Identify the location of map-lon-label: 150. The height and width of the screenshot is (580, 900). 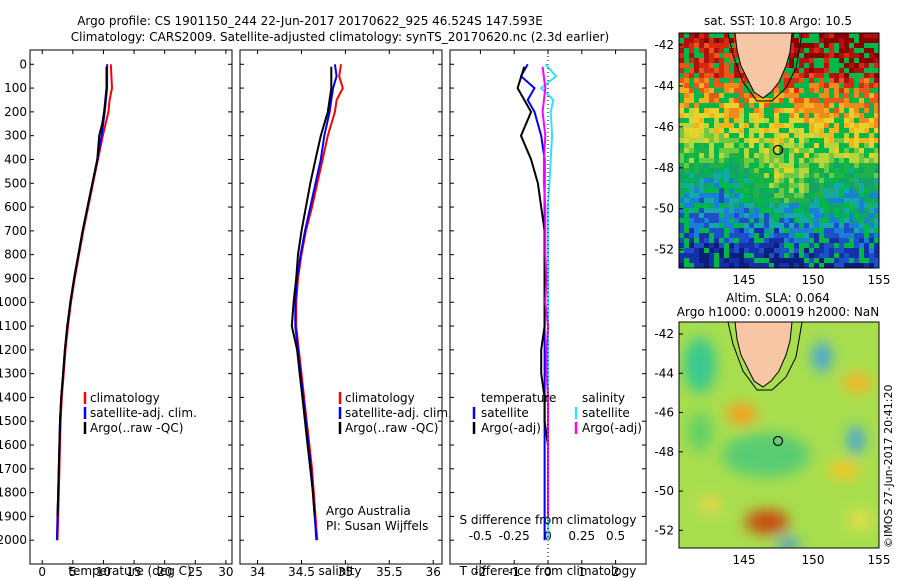
(813, 560).